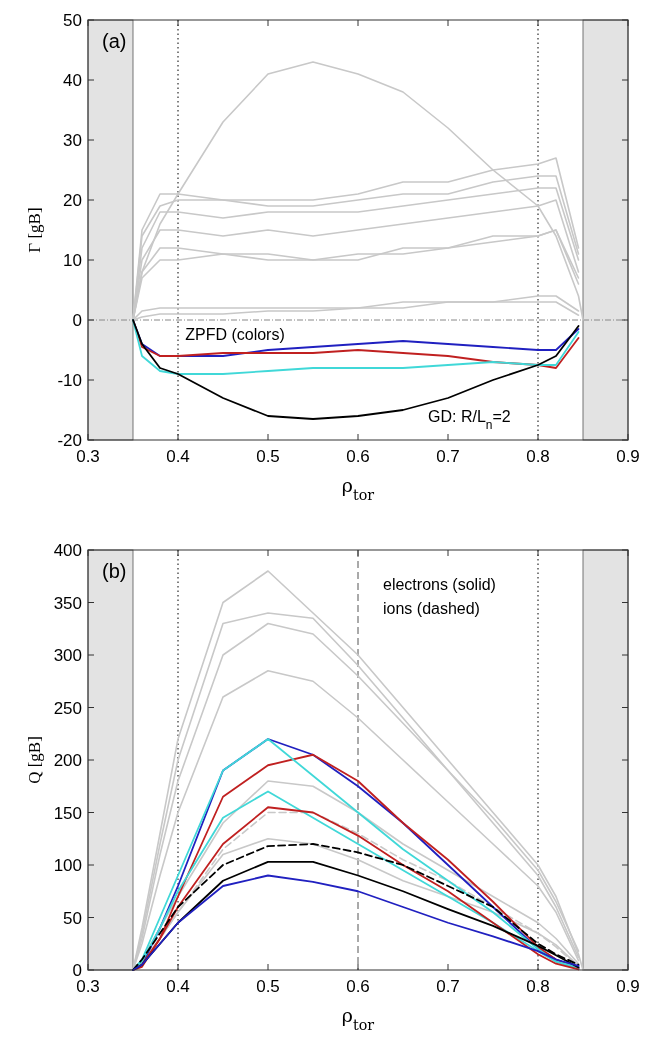  Describe the element at coordinates (67, 865) in the screenshot. I see `y-tick-label: 100` at that location.